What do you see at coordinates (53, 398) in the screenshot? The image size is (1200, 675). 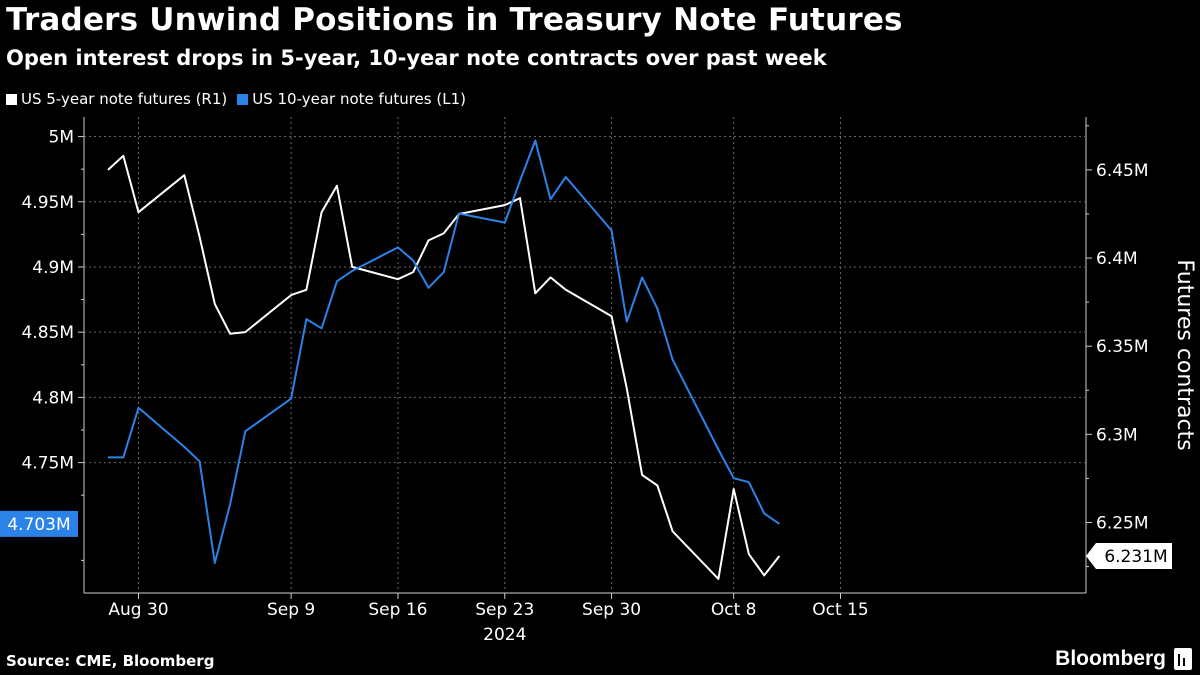 I see `y-left-tick-label: 4.8M` at bounding box center [53, 398].